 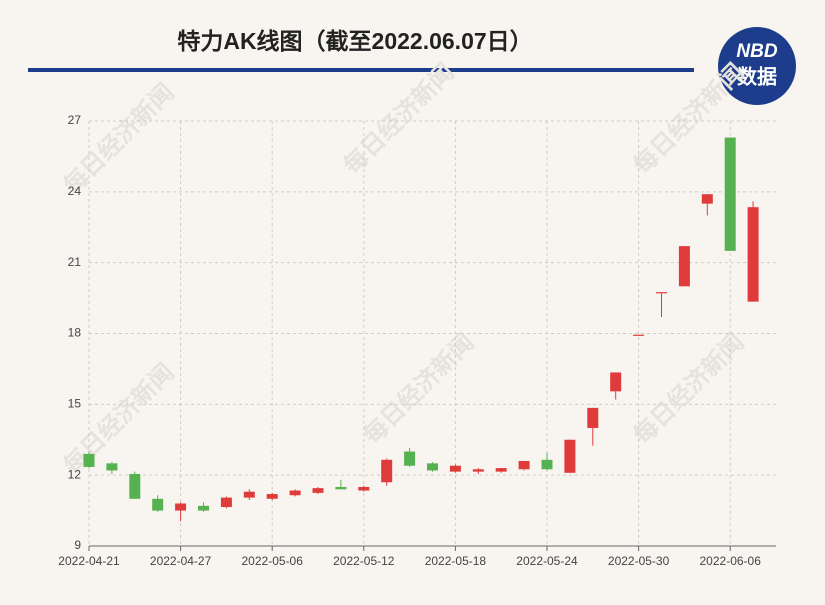 I want to click on logo, so click(x=757, y=66).